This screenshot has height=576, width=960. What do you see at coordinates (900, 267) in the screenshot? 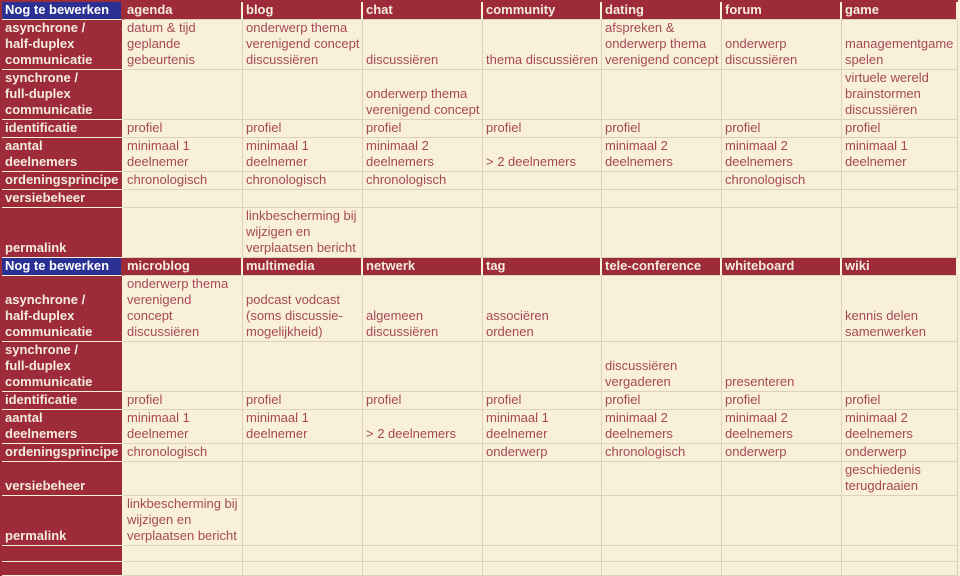
I see `column-header-wiki: wiki` at bounding box center [900, 267].